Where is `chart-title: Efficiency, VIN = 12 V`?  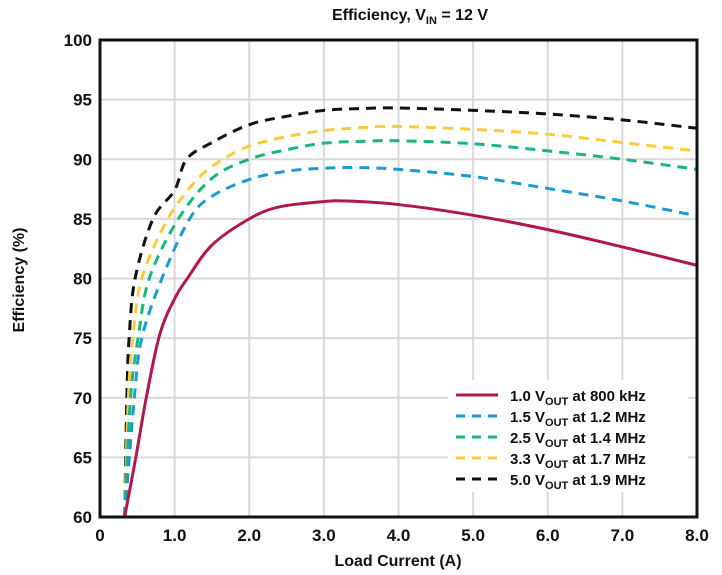 chart-title: Efficiency, VIN = 12 V is located at coordinates (410, 17).